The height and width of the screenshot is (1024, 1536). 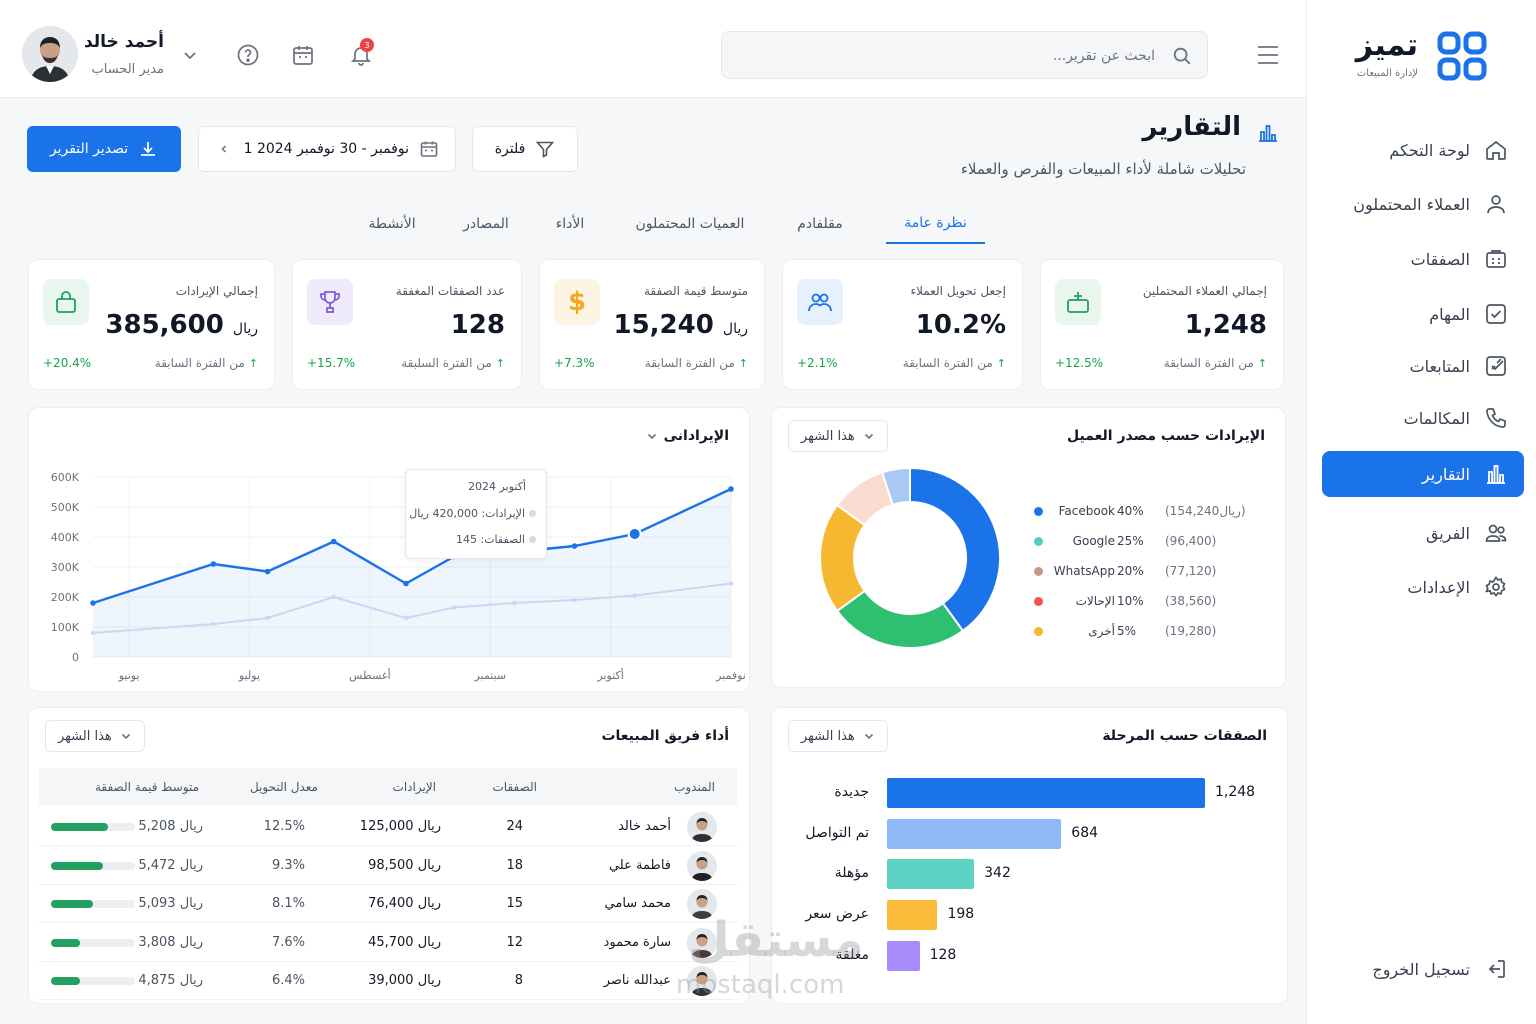 I want to click on sidebar-item-leads: العملاء المحتملون, so click(x=1423, y=204).